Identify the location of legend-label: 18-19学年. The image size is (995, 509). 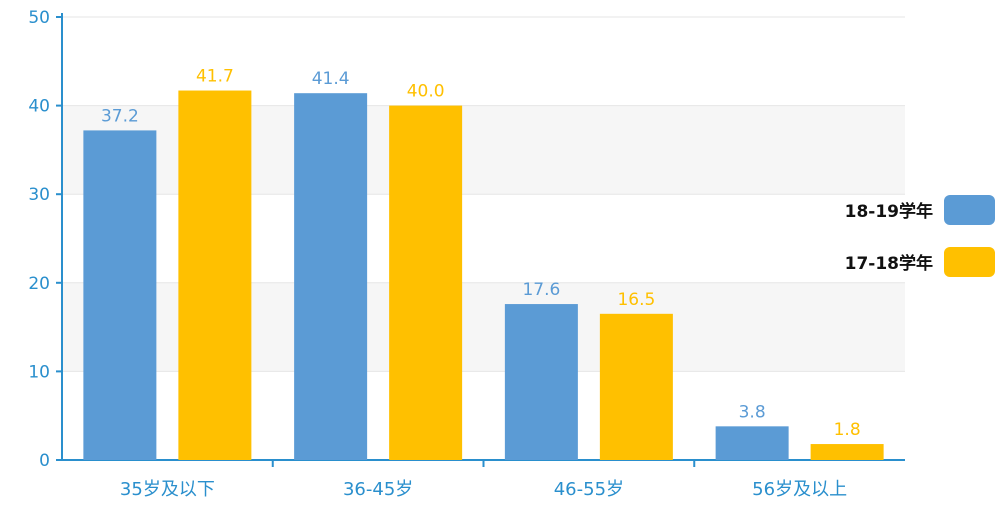
(889, 211).